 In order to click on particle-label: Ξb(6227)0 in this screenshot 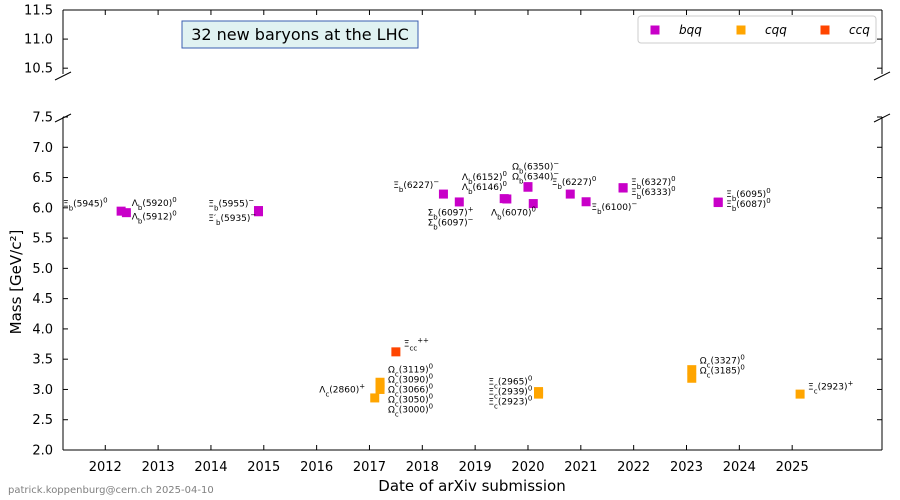, I will do `click(574, 183)`.